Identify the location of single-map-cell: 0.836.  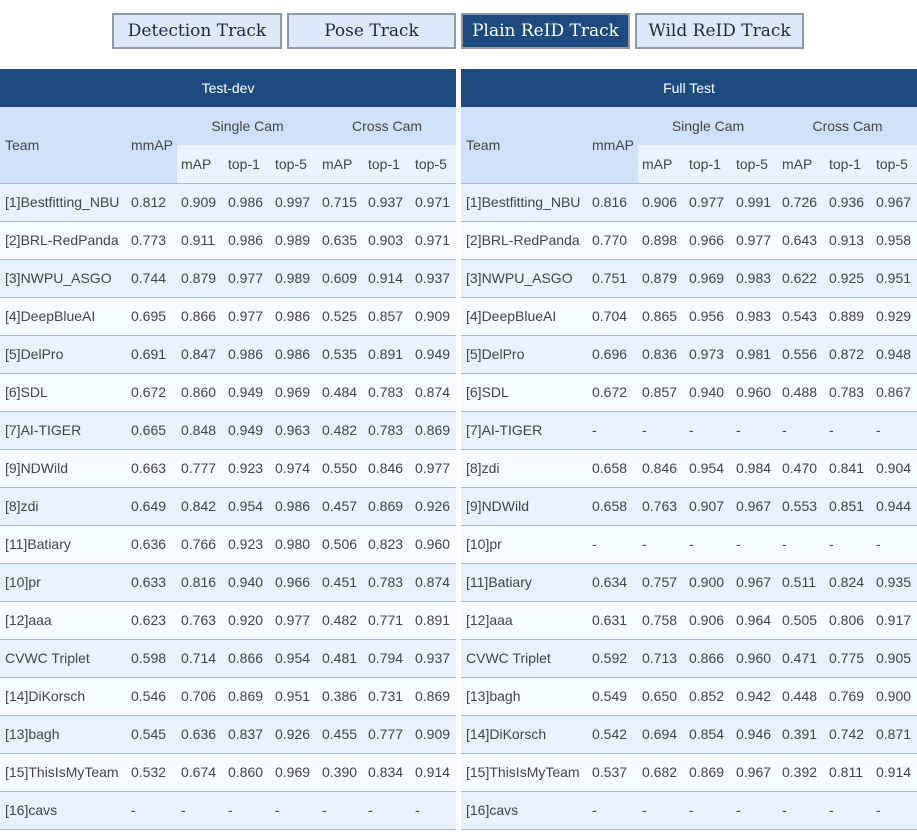
(661, 353).